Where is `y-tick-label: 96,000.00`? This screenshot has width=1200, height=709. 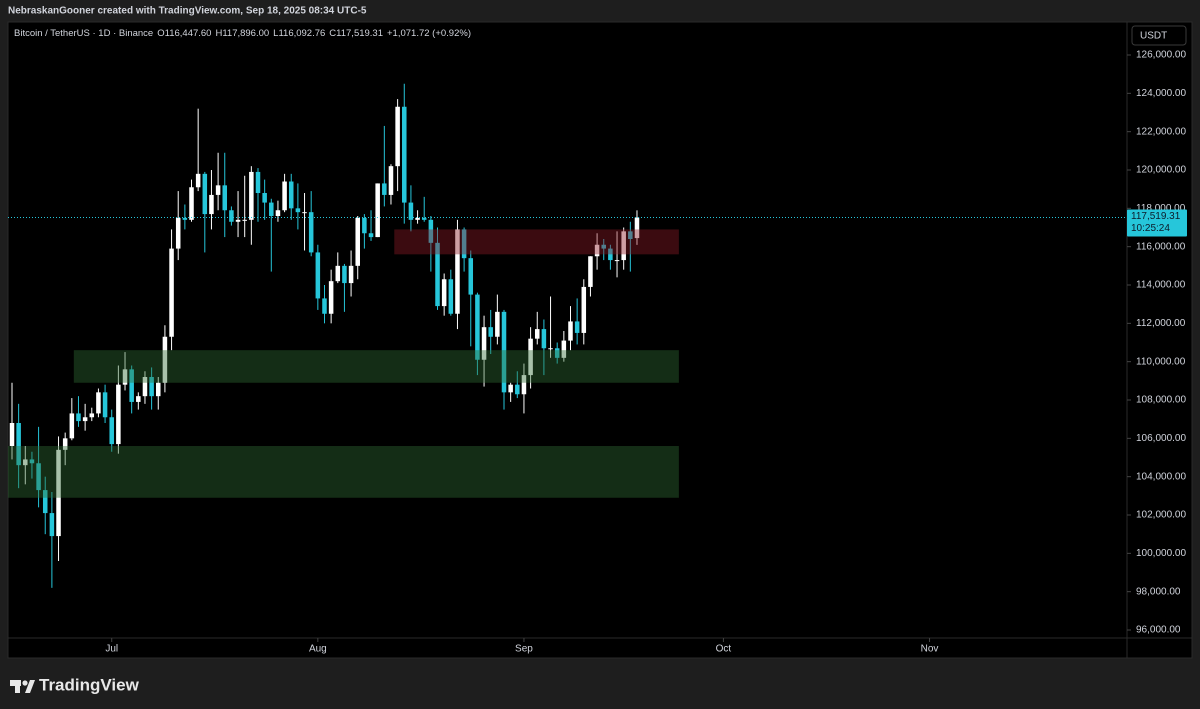
y-tick-label: 96,000.00 is located at coordinates (1158, 630).